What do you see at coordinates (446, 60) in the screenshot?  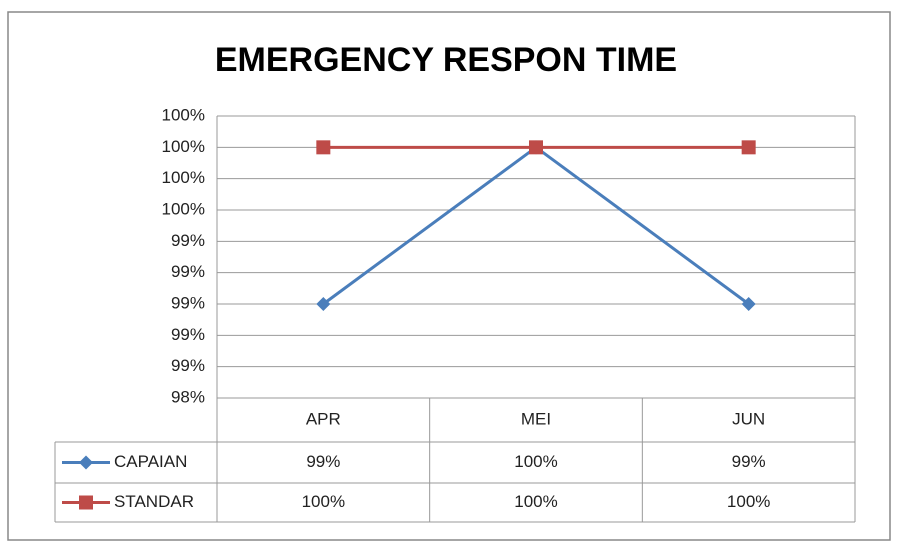 I see `chart-title: EMERGENCY RESPON TIME` at bounding box center [446, 60].